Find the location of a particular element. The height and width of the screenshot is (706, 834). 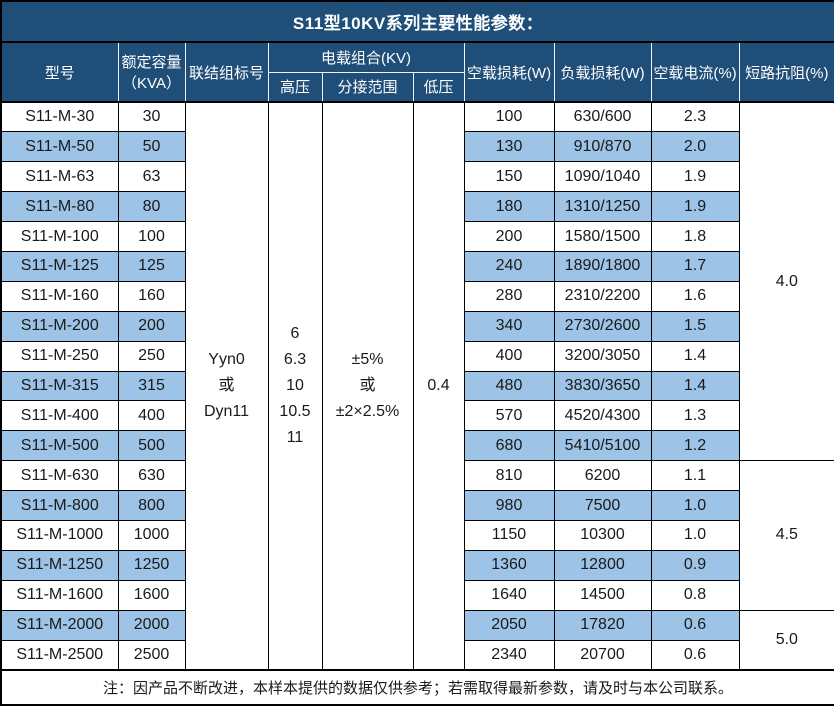

no-load-loss-cell: 280 is located at coordinates (509, 296).